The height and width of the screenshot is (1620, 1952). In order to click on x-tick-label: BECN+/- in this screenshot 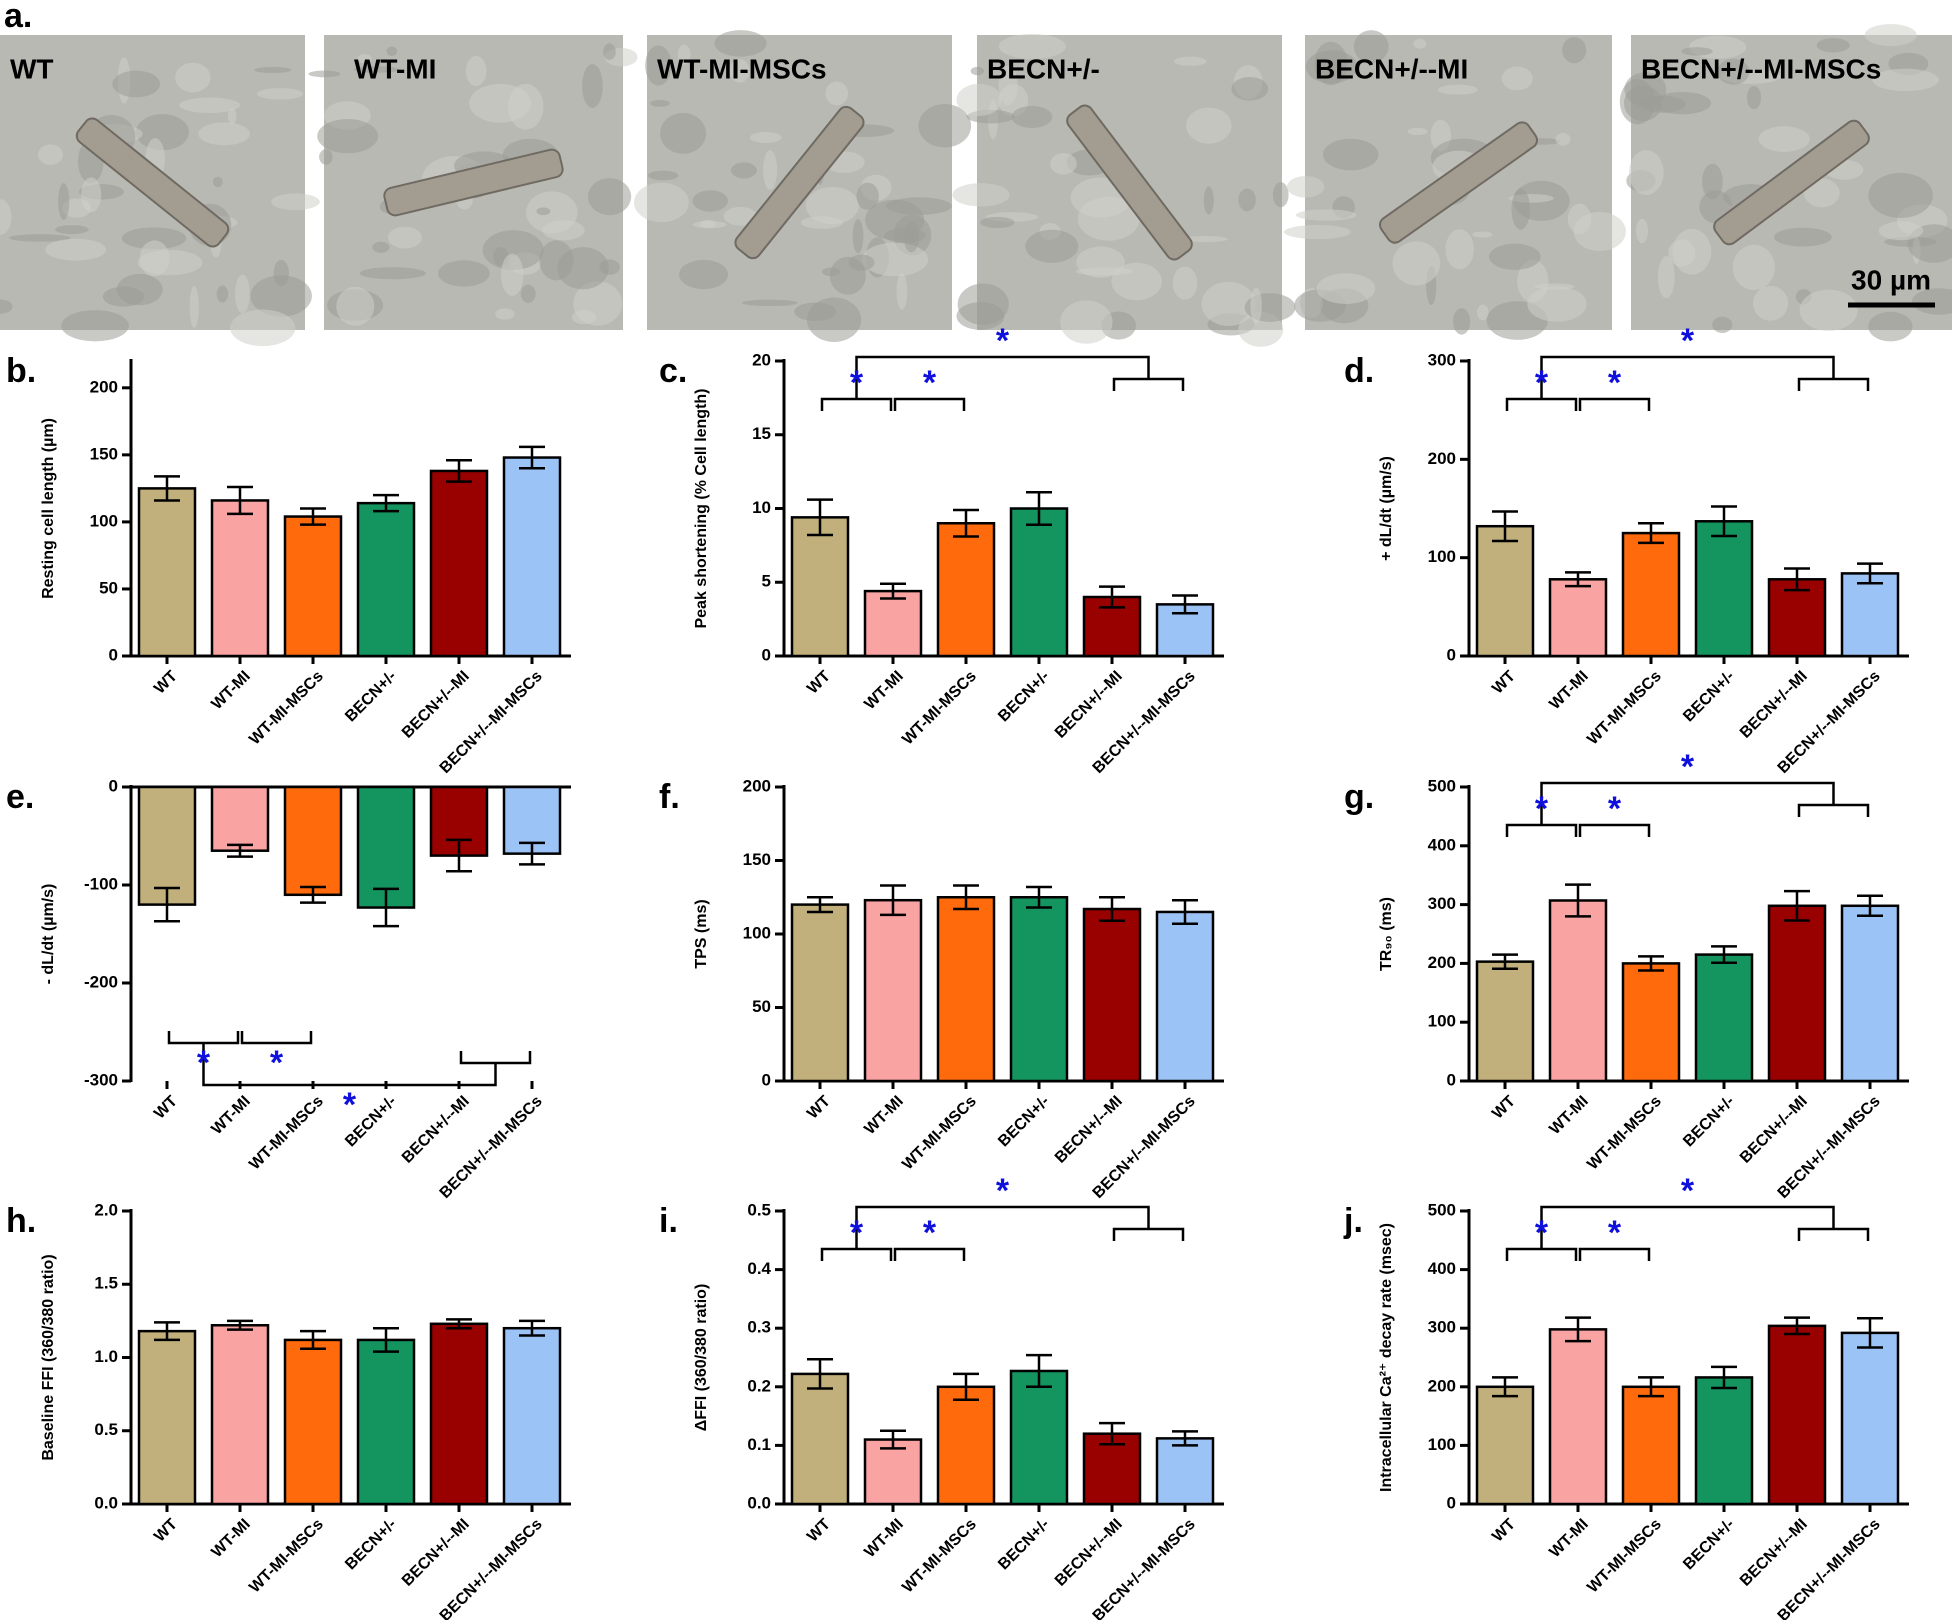, I will do `click(371, 697)`.